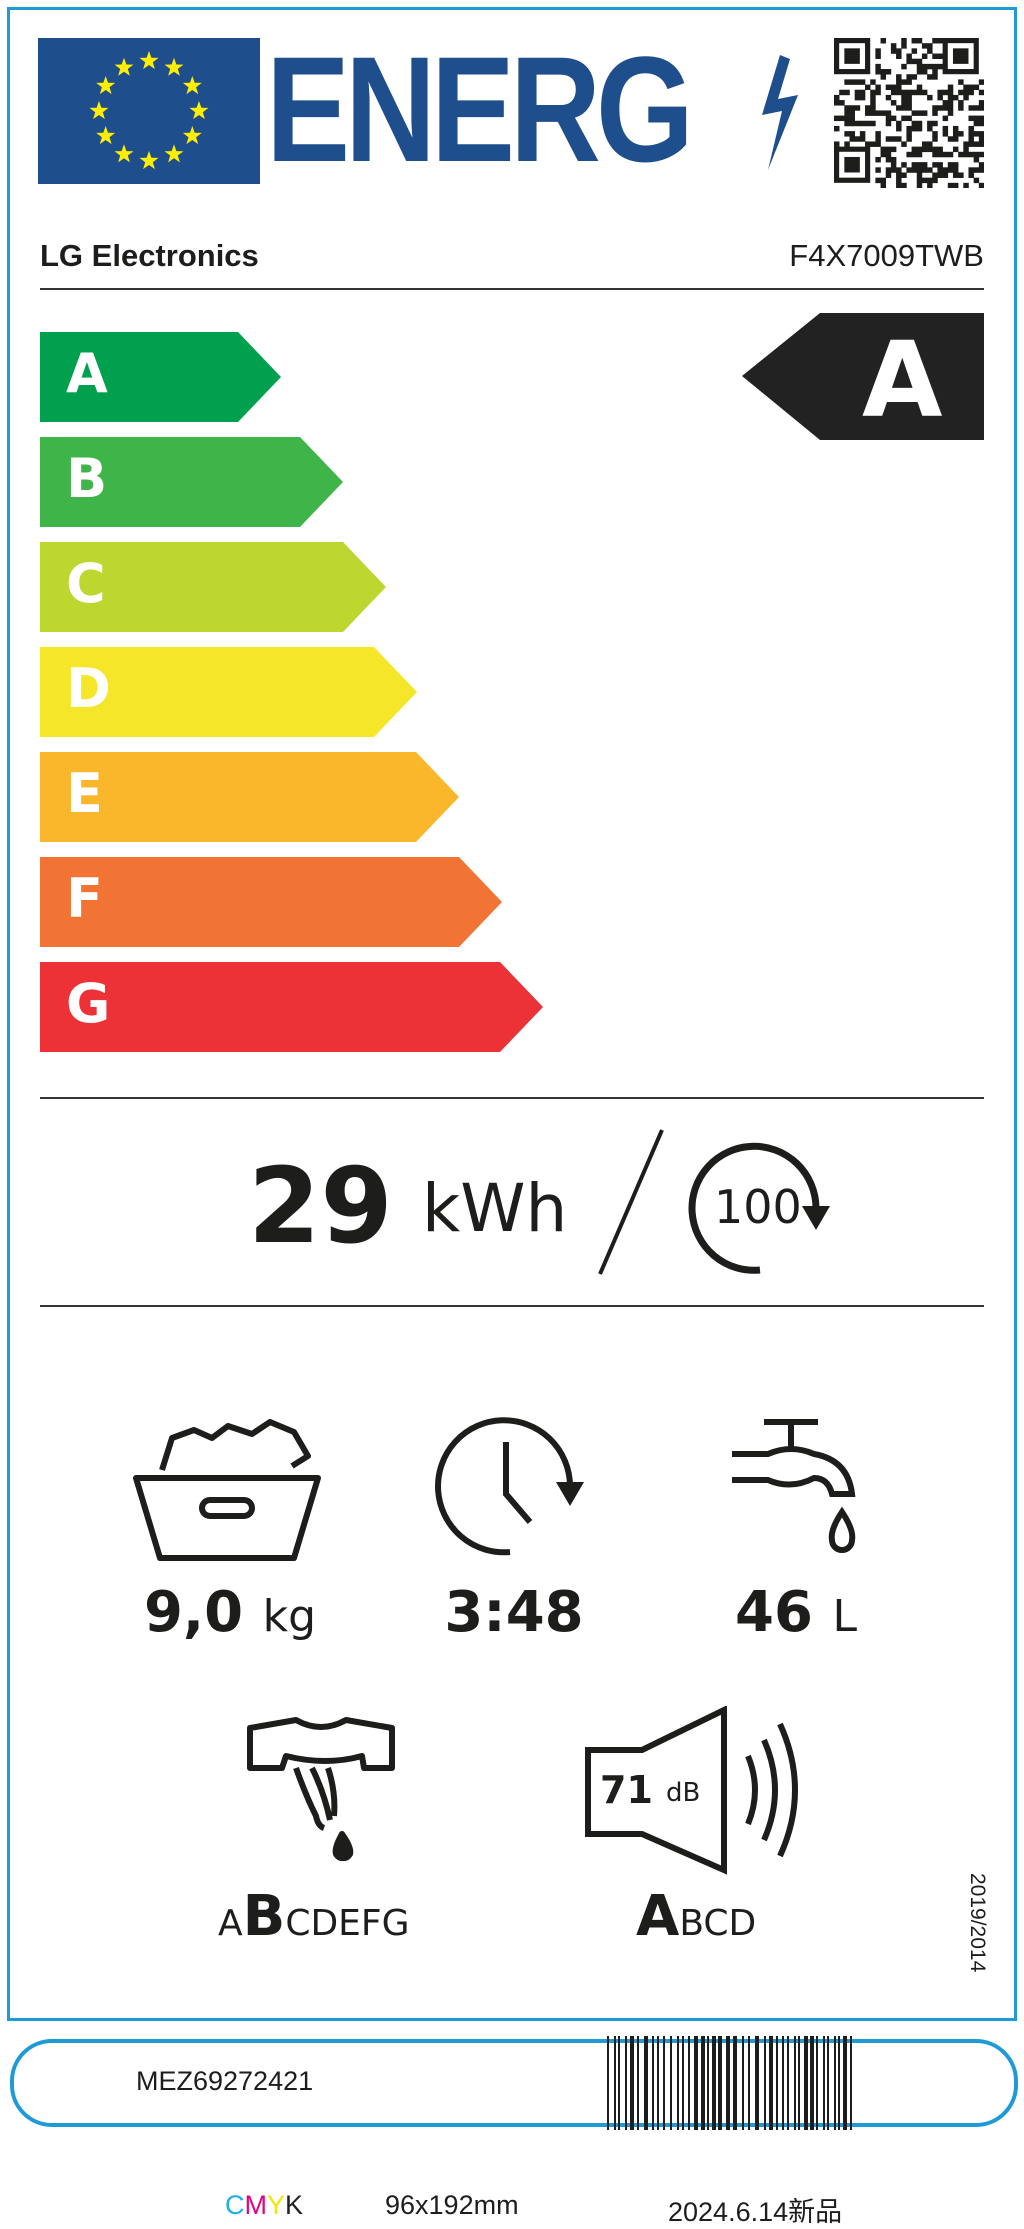 This screenshot has height=2229, width=1024. What do you see at coordinates (514, 1612) in the screenshot?
I see `duration-value: 3:48` at bounding box center [514, 1612].